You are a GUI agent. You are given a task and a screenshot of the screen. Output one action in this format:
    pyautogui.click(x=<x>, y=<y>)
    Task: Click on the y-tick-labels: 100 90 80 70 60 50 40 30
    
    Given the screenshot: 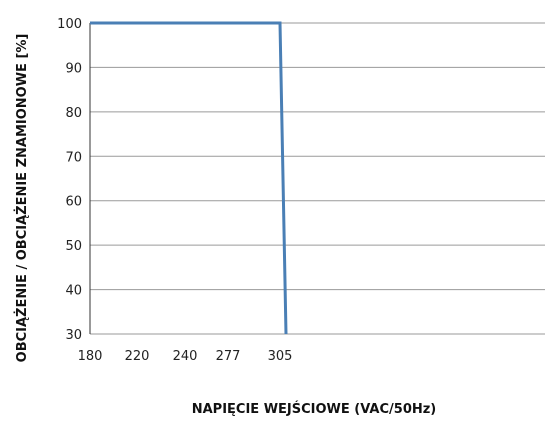 What is the action you would take?
    pyautogui.click(x=69, y=180)
    